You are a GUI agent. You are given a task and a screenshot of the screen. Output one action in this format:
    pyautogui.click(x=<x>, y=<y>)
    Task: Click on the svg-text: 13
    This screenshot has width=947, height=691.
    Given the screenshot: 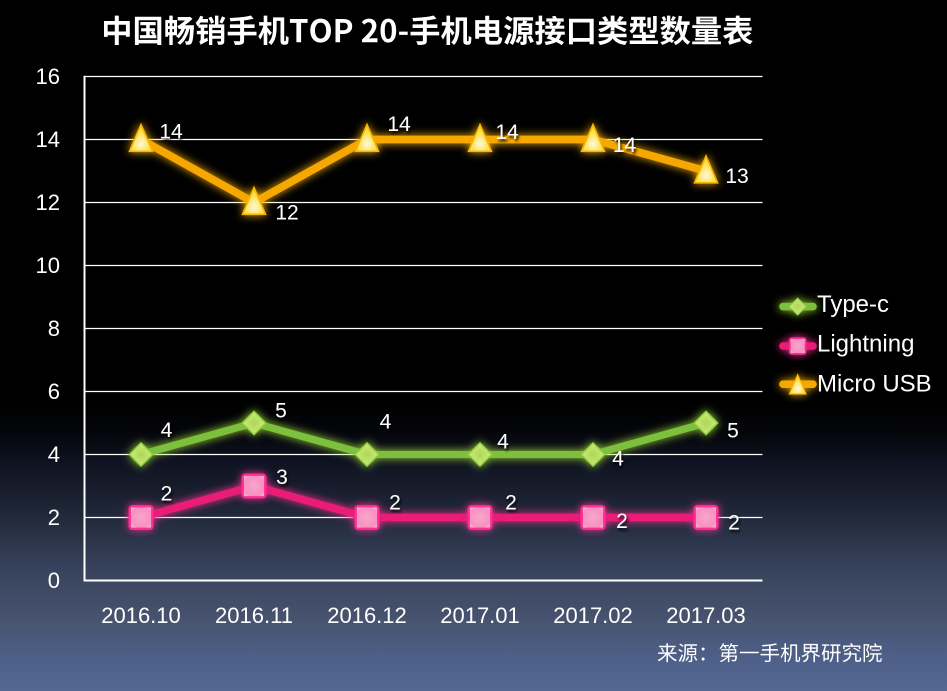 What is the action you would take?
    pyautogui.click(x=736, y=176)
    